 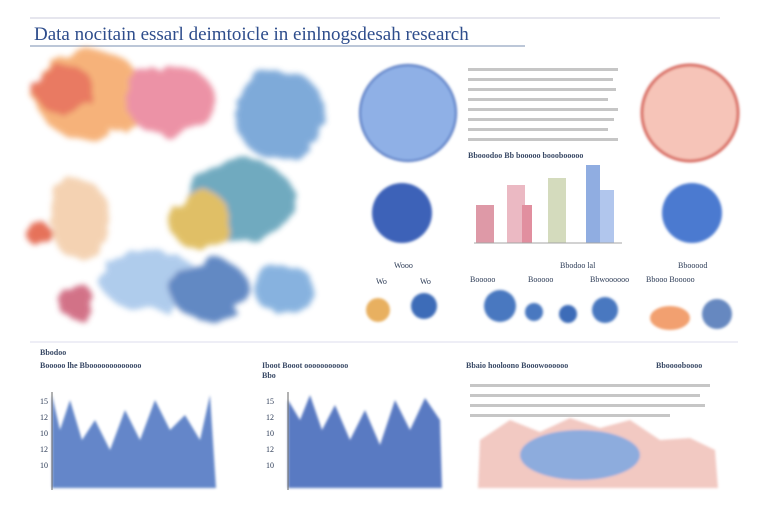 What do you see at coordinates (403, 265) in the screenshot?
I see `label: Wooo` at bounding box center [403, 265].